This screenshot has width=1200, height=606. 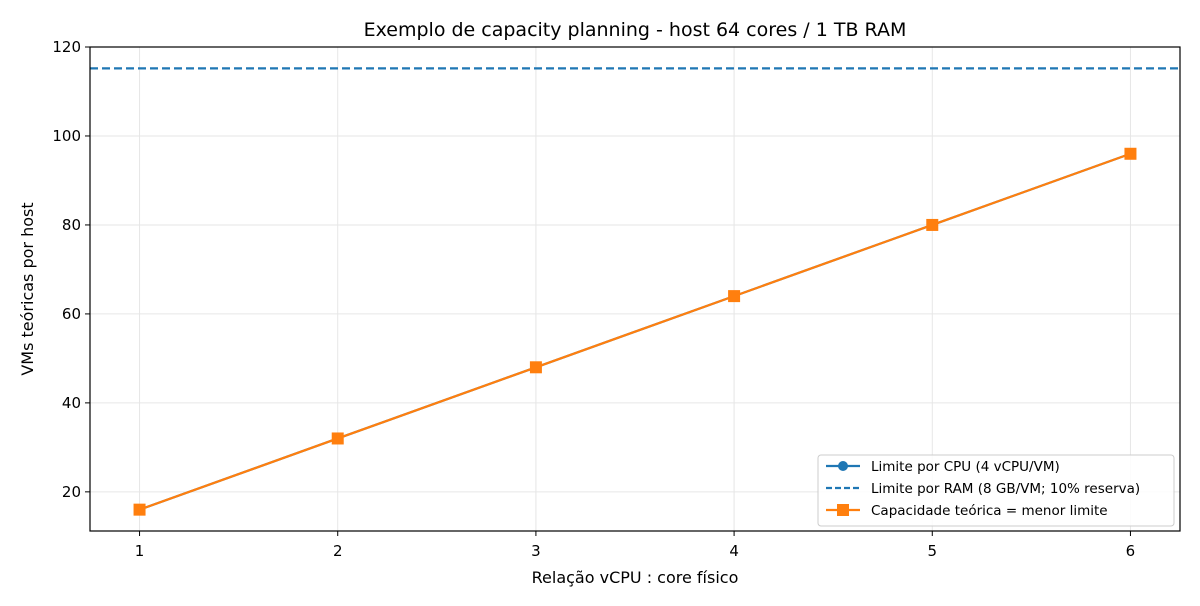 I want to click on y-tick-label: 20, so click(x=71, y=492).